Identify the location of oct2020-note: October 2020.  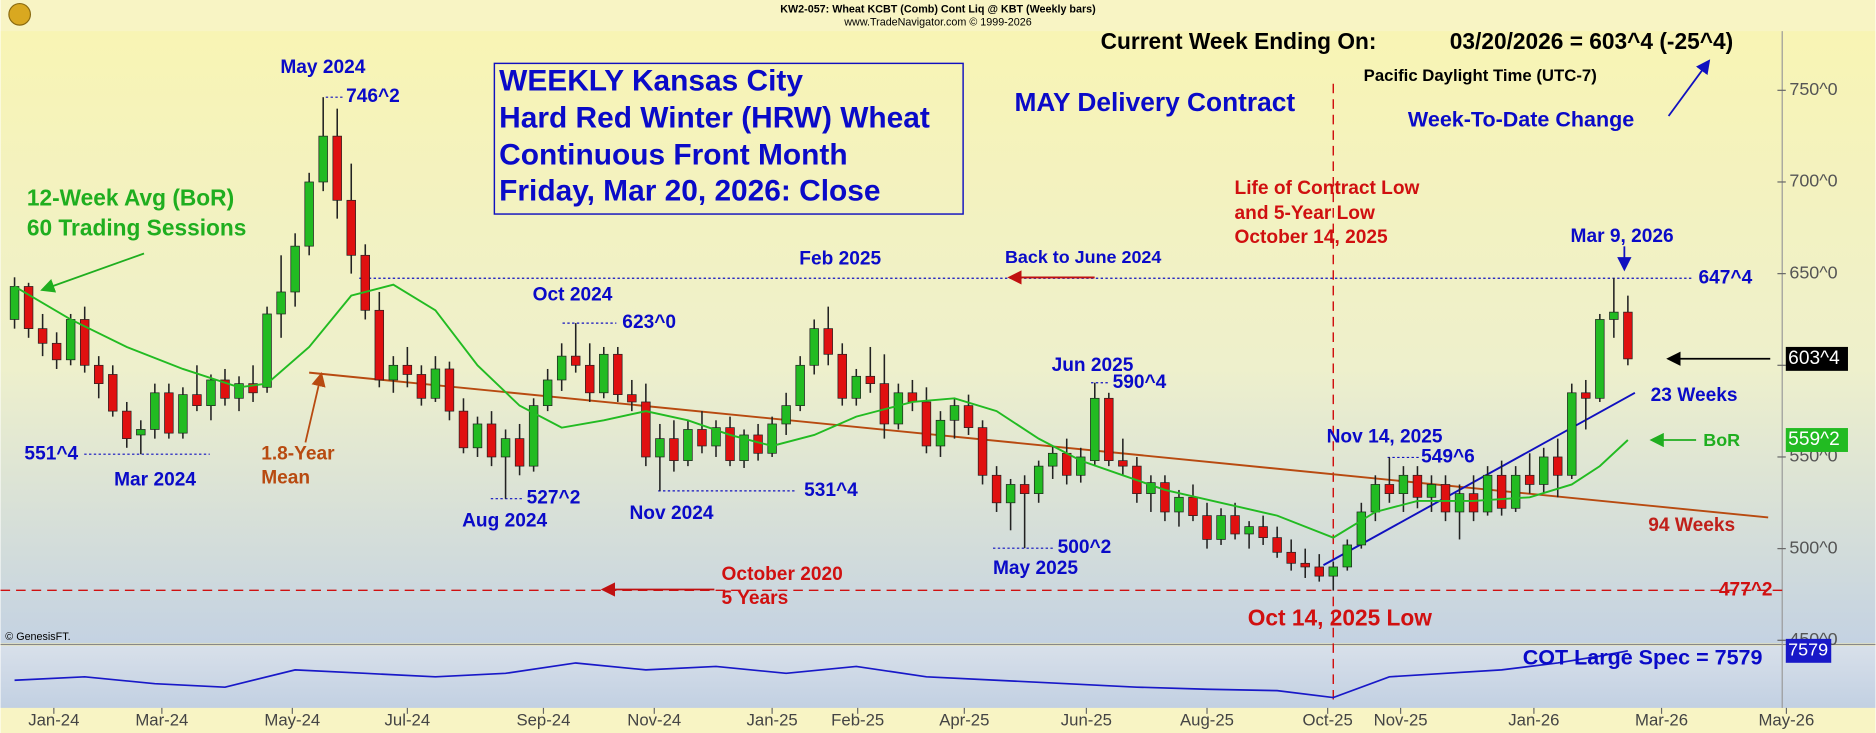
(782, 574).